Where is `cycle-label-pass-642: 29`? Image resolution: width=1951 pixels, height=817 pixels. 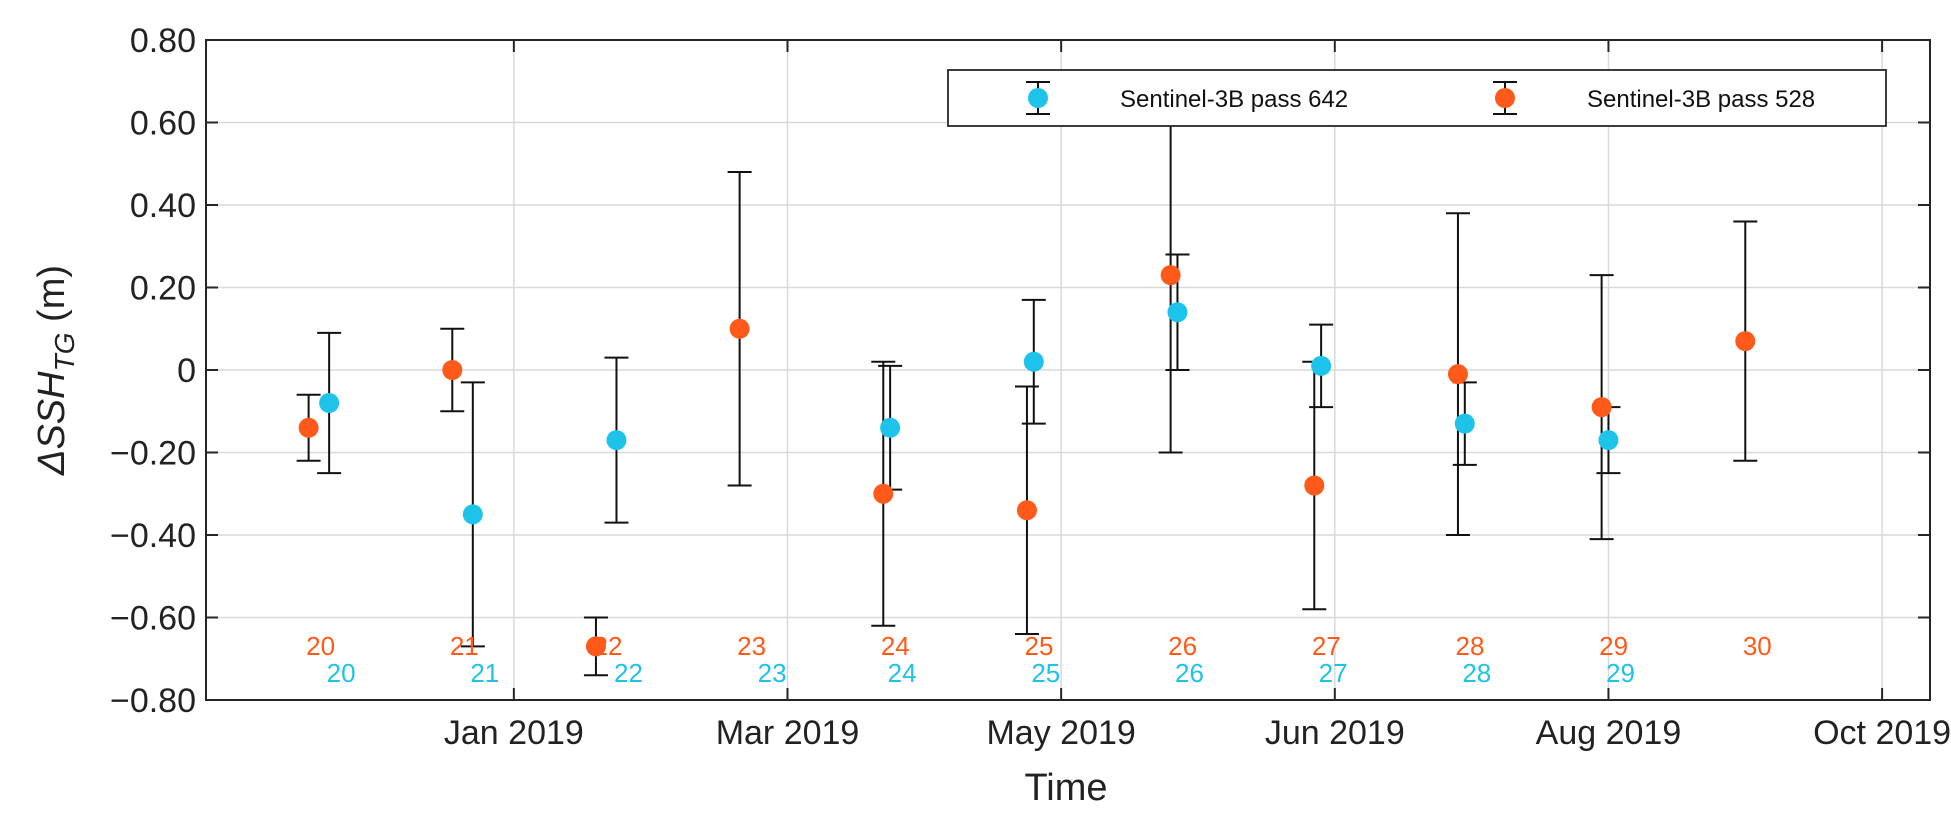
cycle-label-pass-642: 29 is located at coordinates (1620, 673).